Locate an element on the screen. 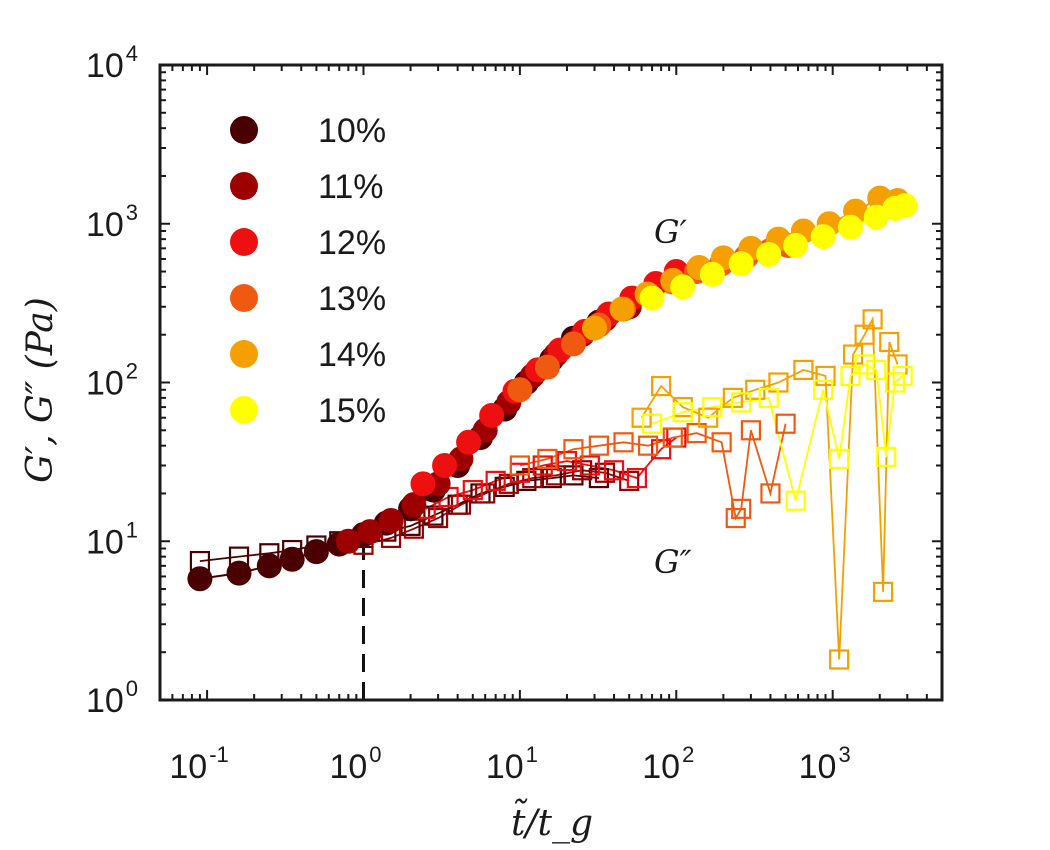 This screenshot has width=1050, height=850. x-tick-label: 10⁰ is located at coordinates (355, 764).